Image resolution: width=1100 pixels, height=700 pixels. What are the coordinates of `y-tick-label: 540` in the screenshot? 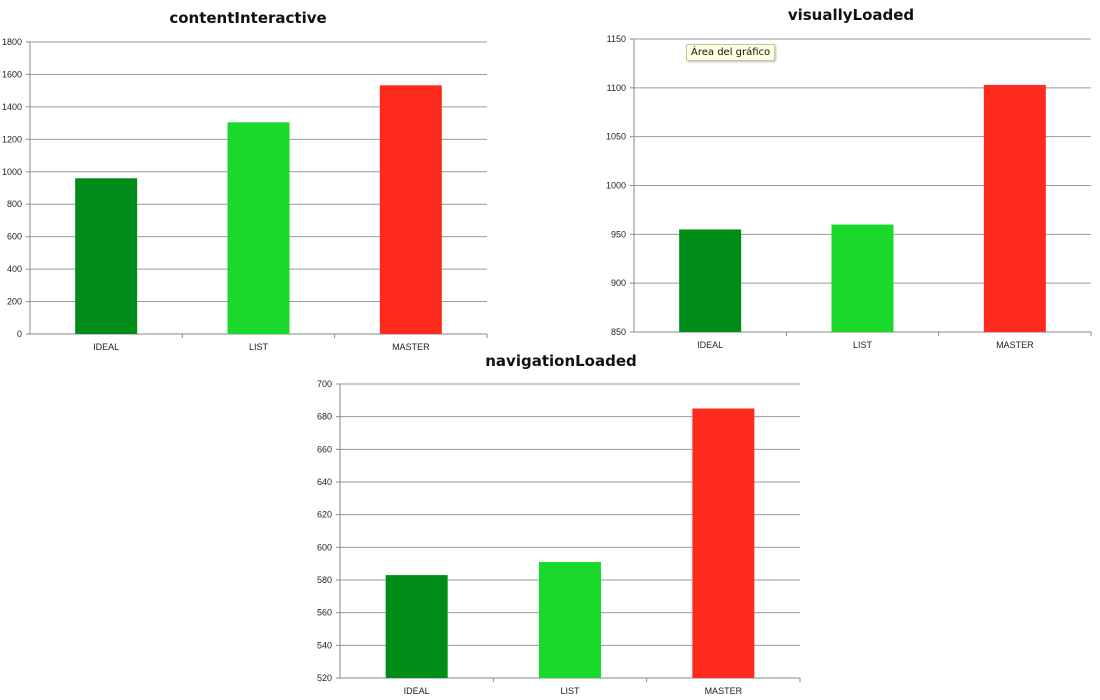 It's located at (324, 645).